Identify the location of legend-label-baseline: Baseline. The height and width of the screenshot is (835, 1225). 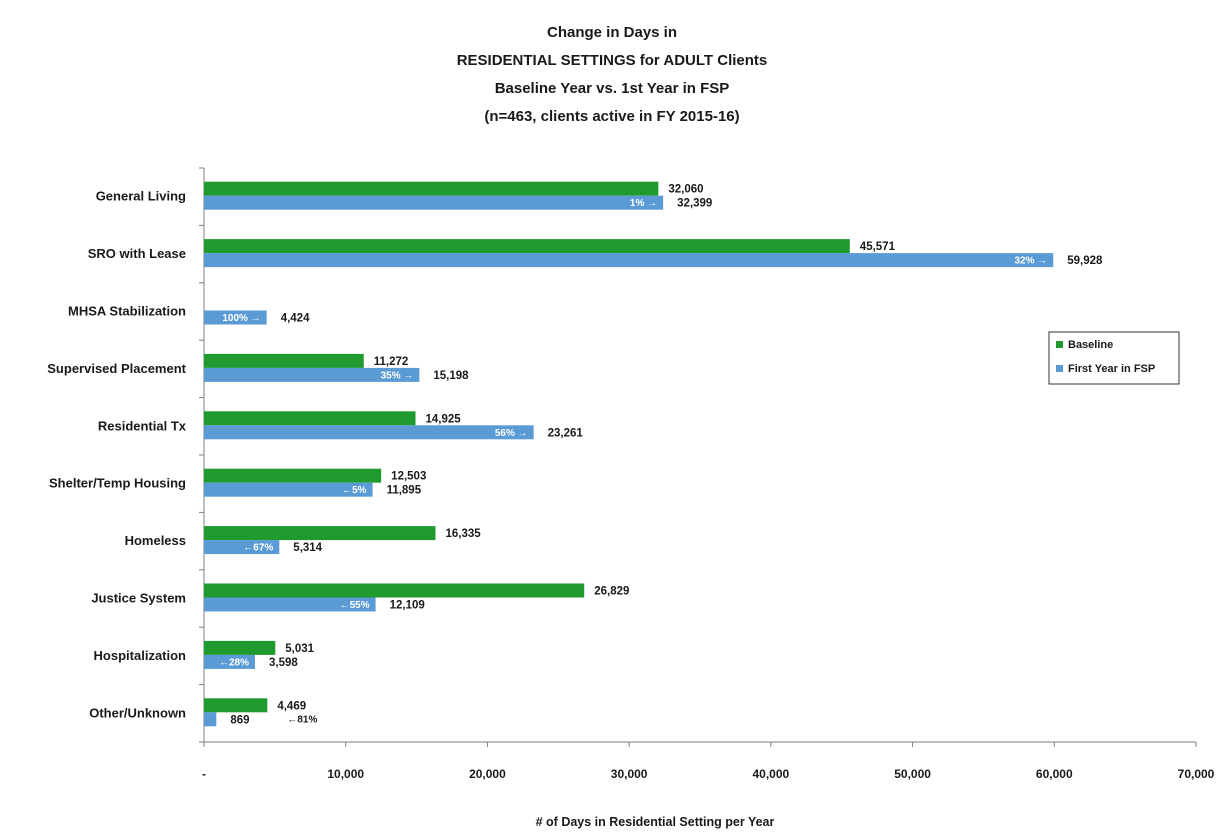
(1090, 345).